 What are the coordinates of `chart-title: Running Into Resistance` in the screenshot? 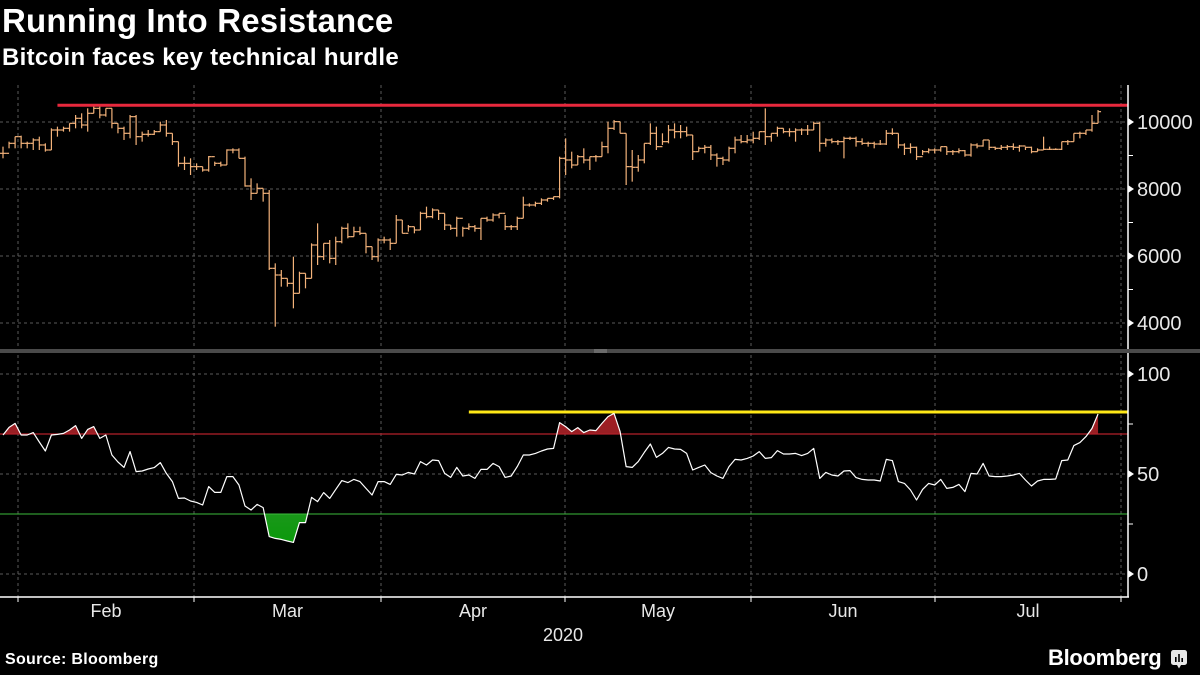 It's located at (198, 20).